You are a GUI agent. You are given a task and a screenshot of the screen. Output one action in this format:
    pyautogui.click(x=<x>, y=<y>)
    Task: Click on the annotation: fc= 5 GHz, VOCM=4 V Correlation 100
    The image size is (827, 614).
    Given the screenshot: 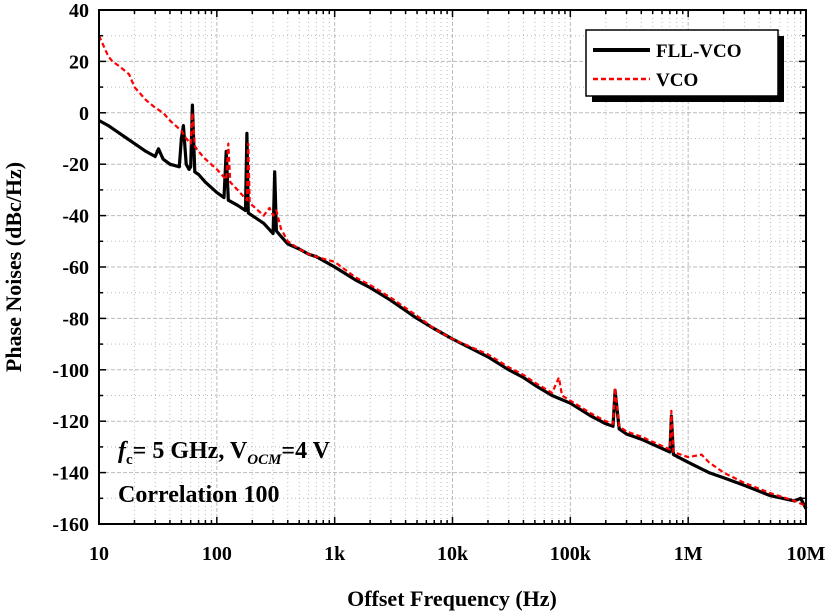 What is the action you would take?
    pyautogui.click(x=224, y=473)
    